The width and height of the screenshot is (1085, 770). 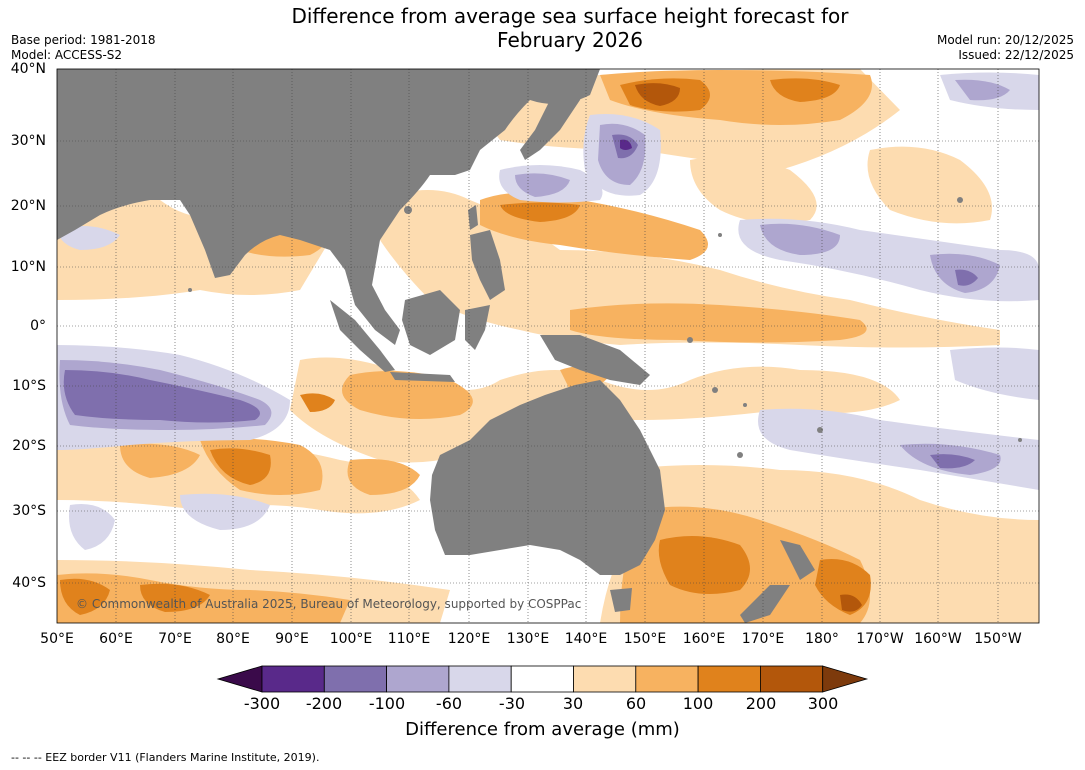 What do you see at coordinates (28, 267) in the screenshot?
I see `lat-label: 10°N` at bounding box center [28, 267].